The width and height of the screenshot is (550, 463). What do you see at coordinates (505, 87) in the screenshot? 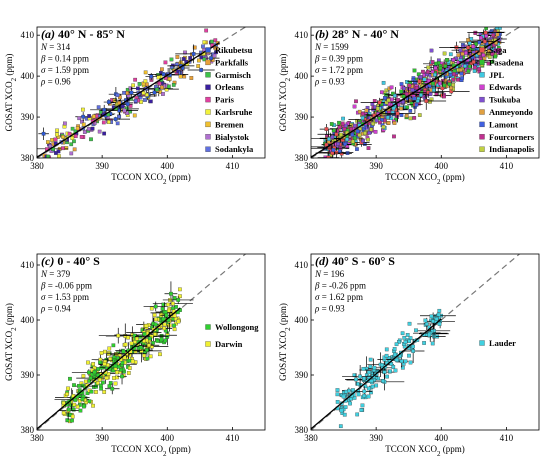
I see `legend-label: Edwards` at bounding box center [505, 87].